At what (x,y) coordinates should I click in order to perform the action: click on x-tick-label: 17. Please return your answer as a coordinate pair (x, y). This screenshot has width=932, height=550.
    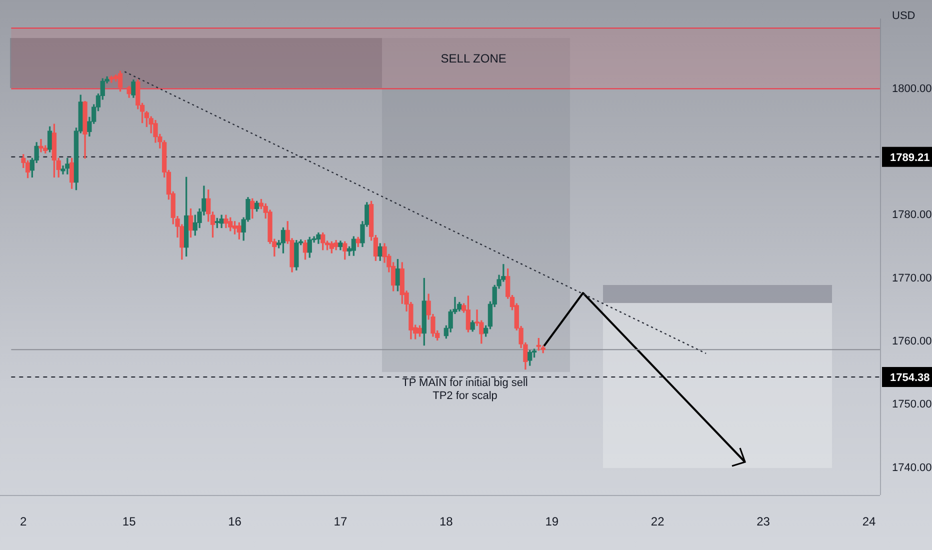
    Looking at the image, I should click on (341, 521).